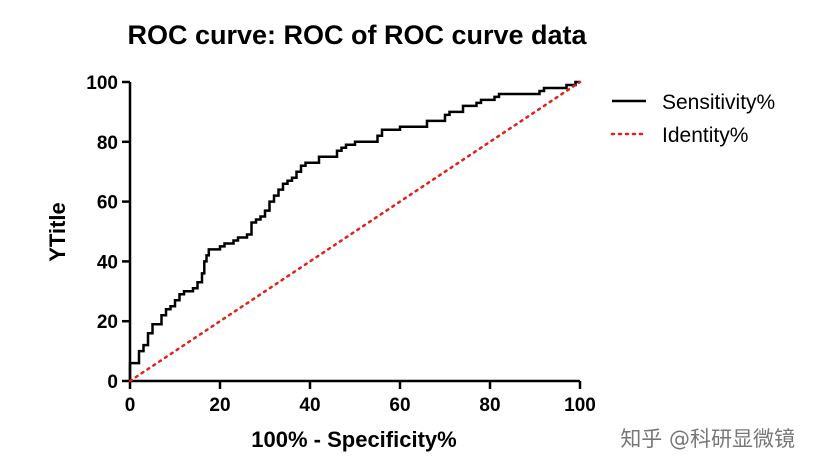 The width and height of the screenshot is (815, 476). What do you see at coordinates (705, 135) in the screenshot?
I see `legend-identity-label: Identity%` at bounding box center [705, 135].